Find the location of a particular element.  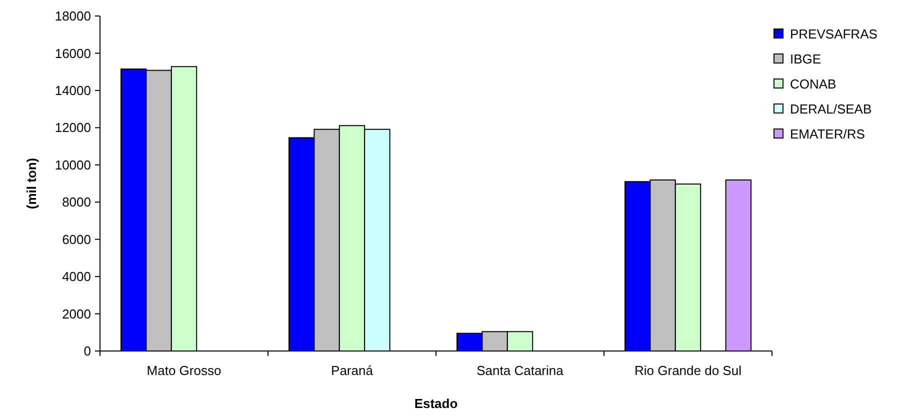

x-axis-title: Estado is located at coordinates (436, 403).